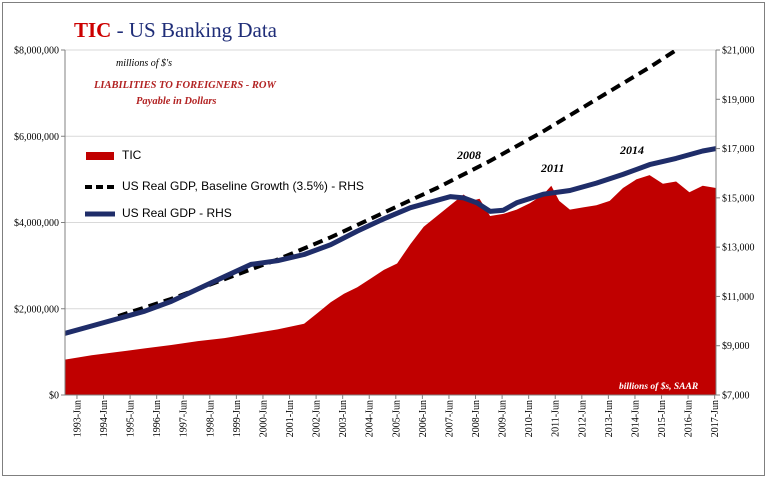 Image resolution: width=769 pixels, height=481 pixels. Describe the element at coordinates (131, 418) in the screenshot. I see `x-tick-label: 1995-Jun` at that location.